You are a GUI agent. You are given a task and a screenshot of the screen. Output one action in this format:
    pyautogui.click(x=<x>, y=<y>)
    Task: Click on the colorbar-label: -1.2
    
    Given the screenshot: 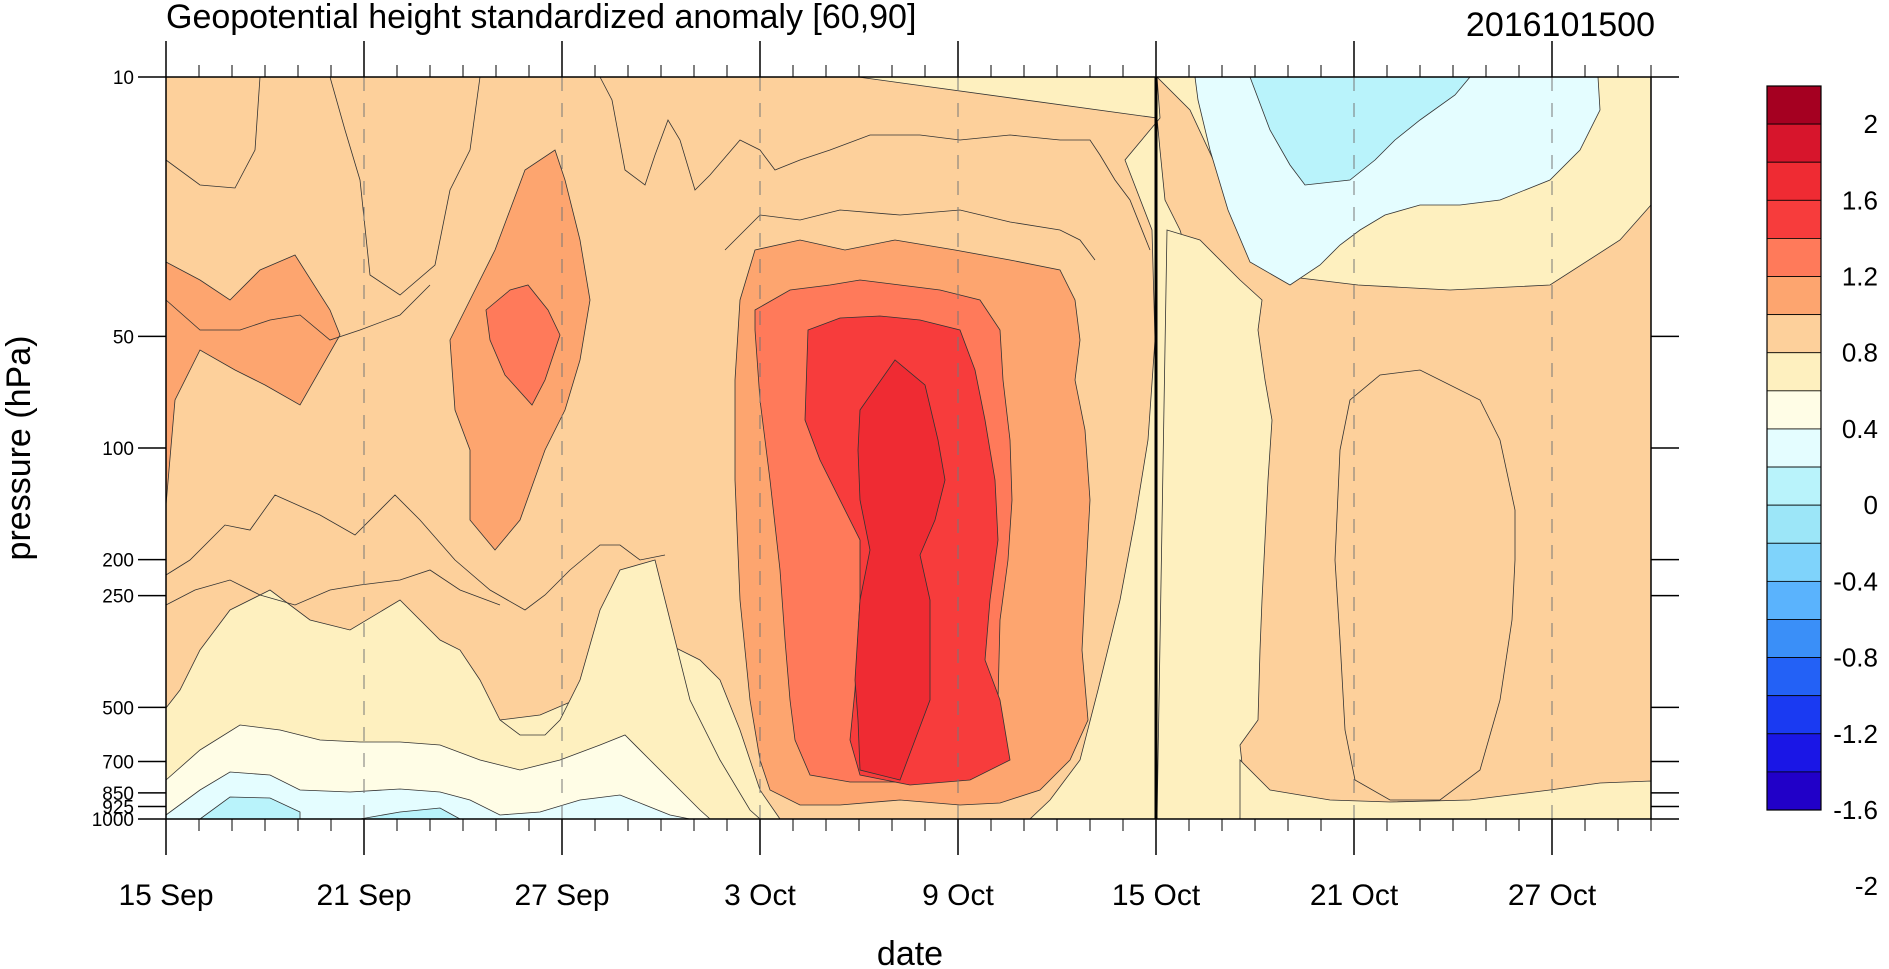 What is the action you would take?
    pyautogui.click(x=1855, y=734)
    